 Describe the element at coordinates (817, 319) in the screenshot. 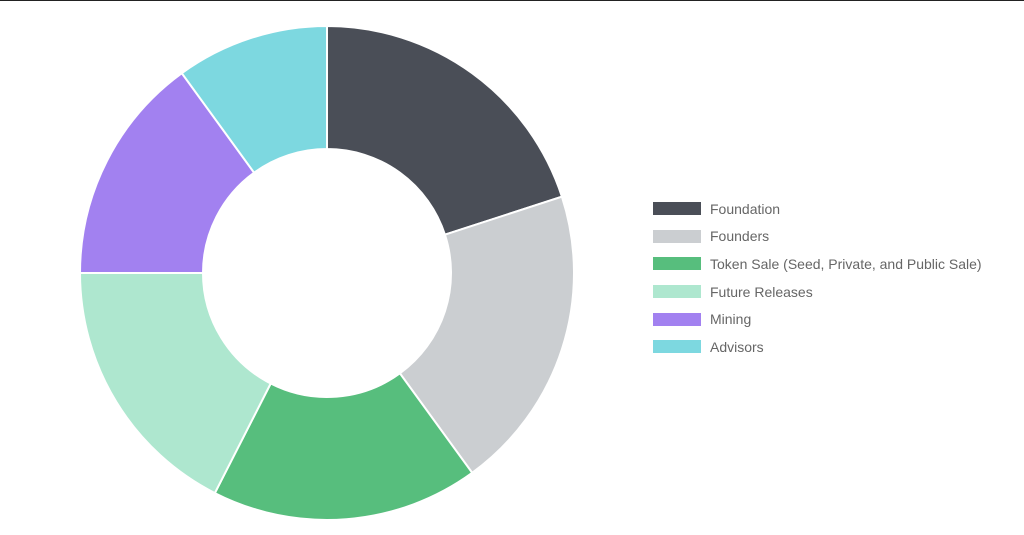

I see `legend-item: Mining` at that location.